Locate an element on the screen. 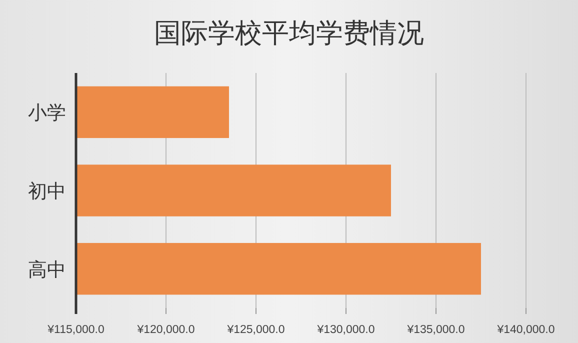  y-tick-label: 初中 is located at coordinates (47, 191).